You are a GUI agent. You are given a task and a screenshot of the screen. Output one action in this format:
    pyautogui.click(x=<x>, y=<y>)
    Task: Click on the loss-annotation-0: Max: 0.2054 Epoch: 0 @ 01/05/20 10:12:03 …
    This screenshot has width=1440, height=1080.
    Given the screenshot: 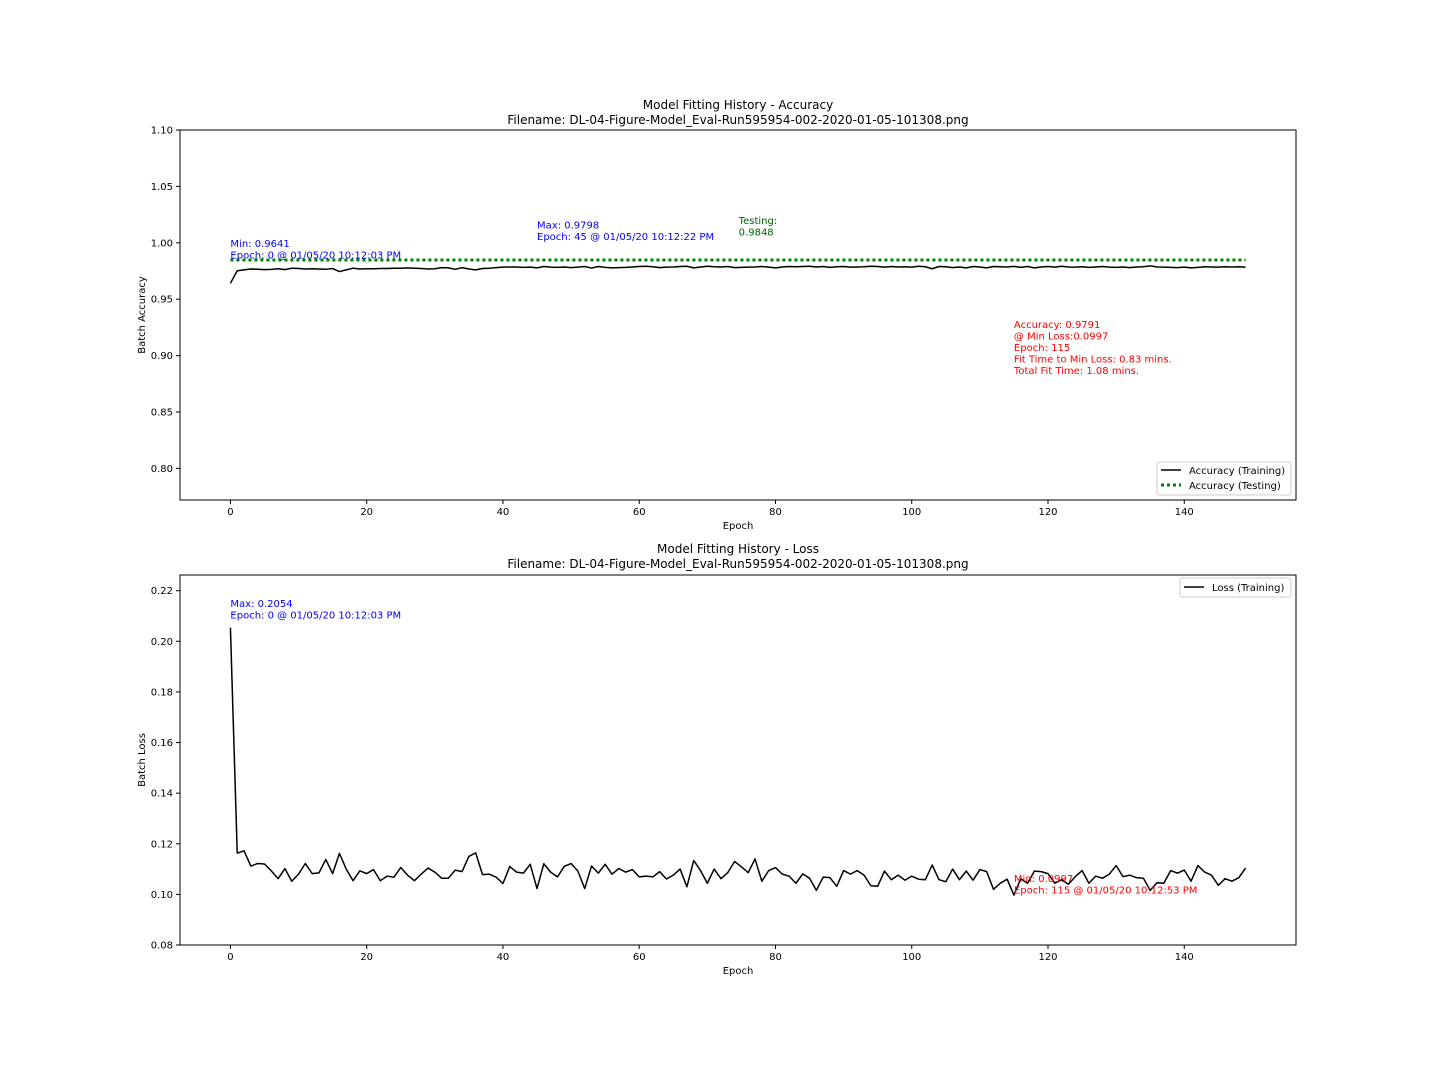 What is the action you would take?
    pyautogui.click(x=315, y=610)
    